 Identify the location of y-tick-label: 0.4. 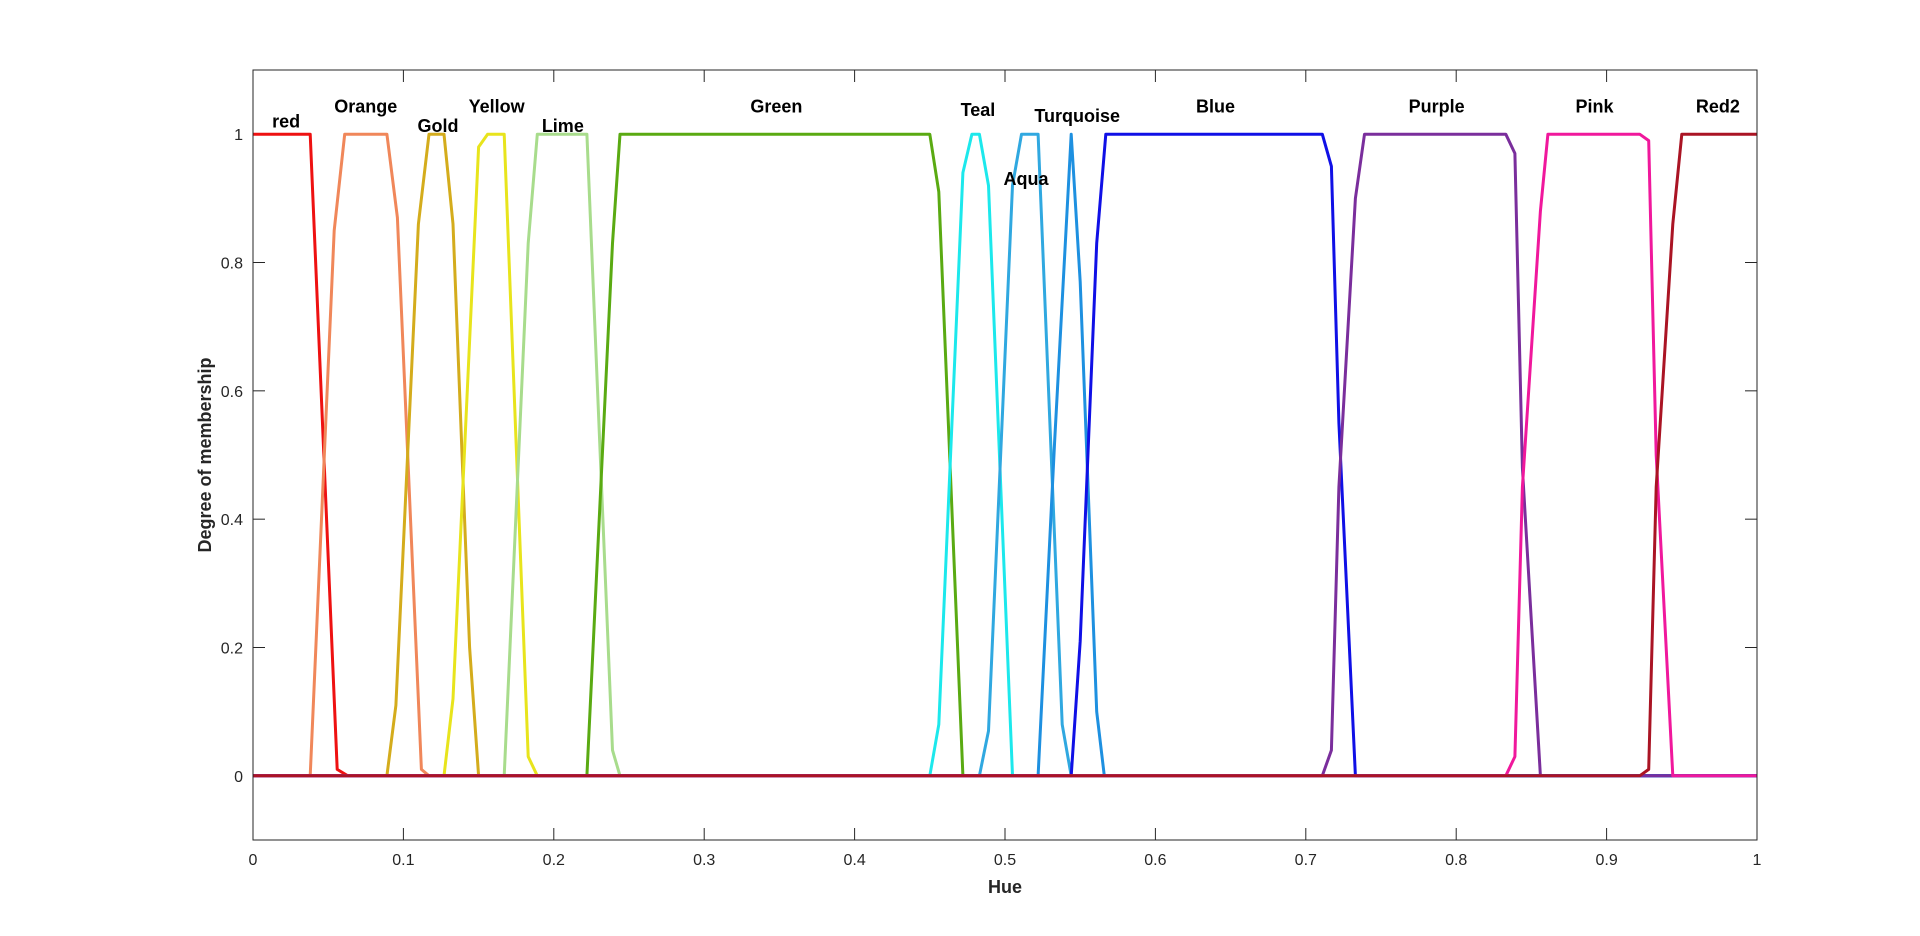
(232, 520).